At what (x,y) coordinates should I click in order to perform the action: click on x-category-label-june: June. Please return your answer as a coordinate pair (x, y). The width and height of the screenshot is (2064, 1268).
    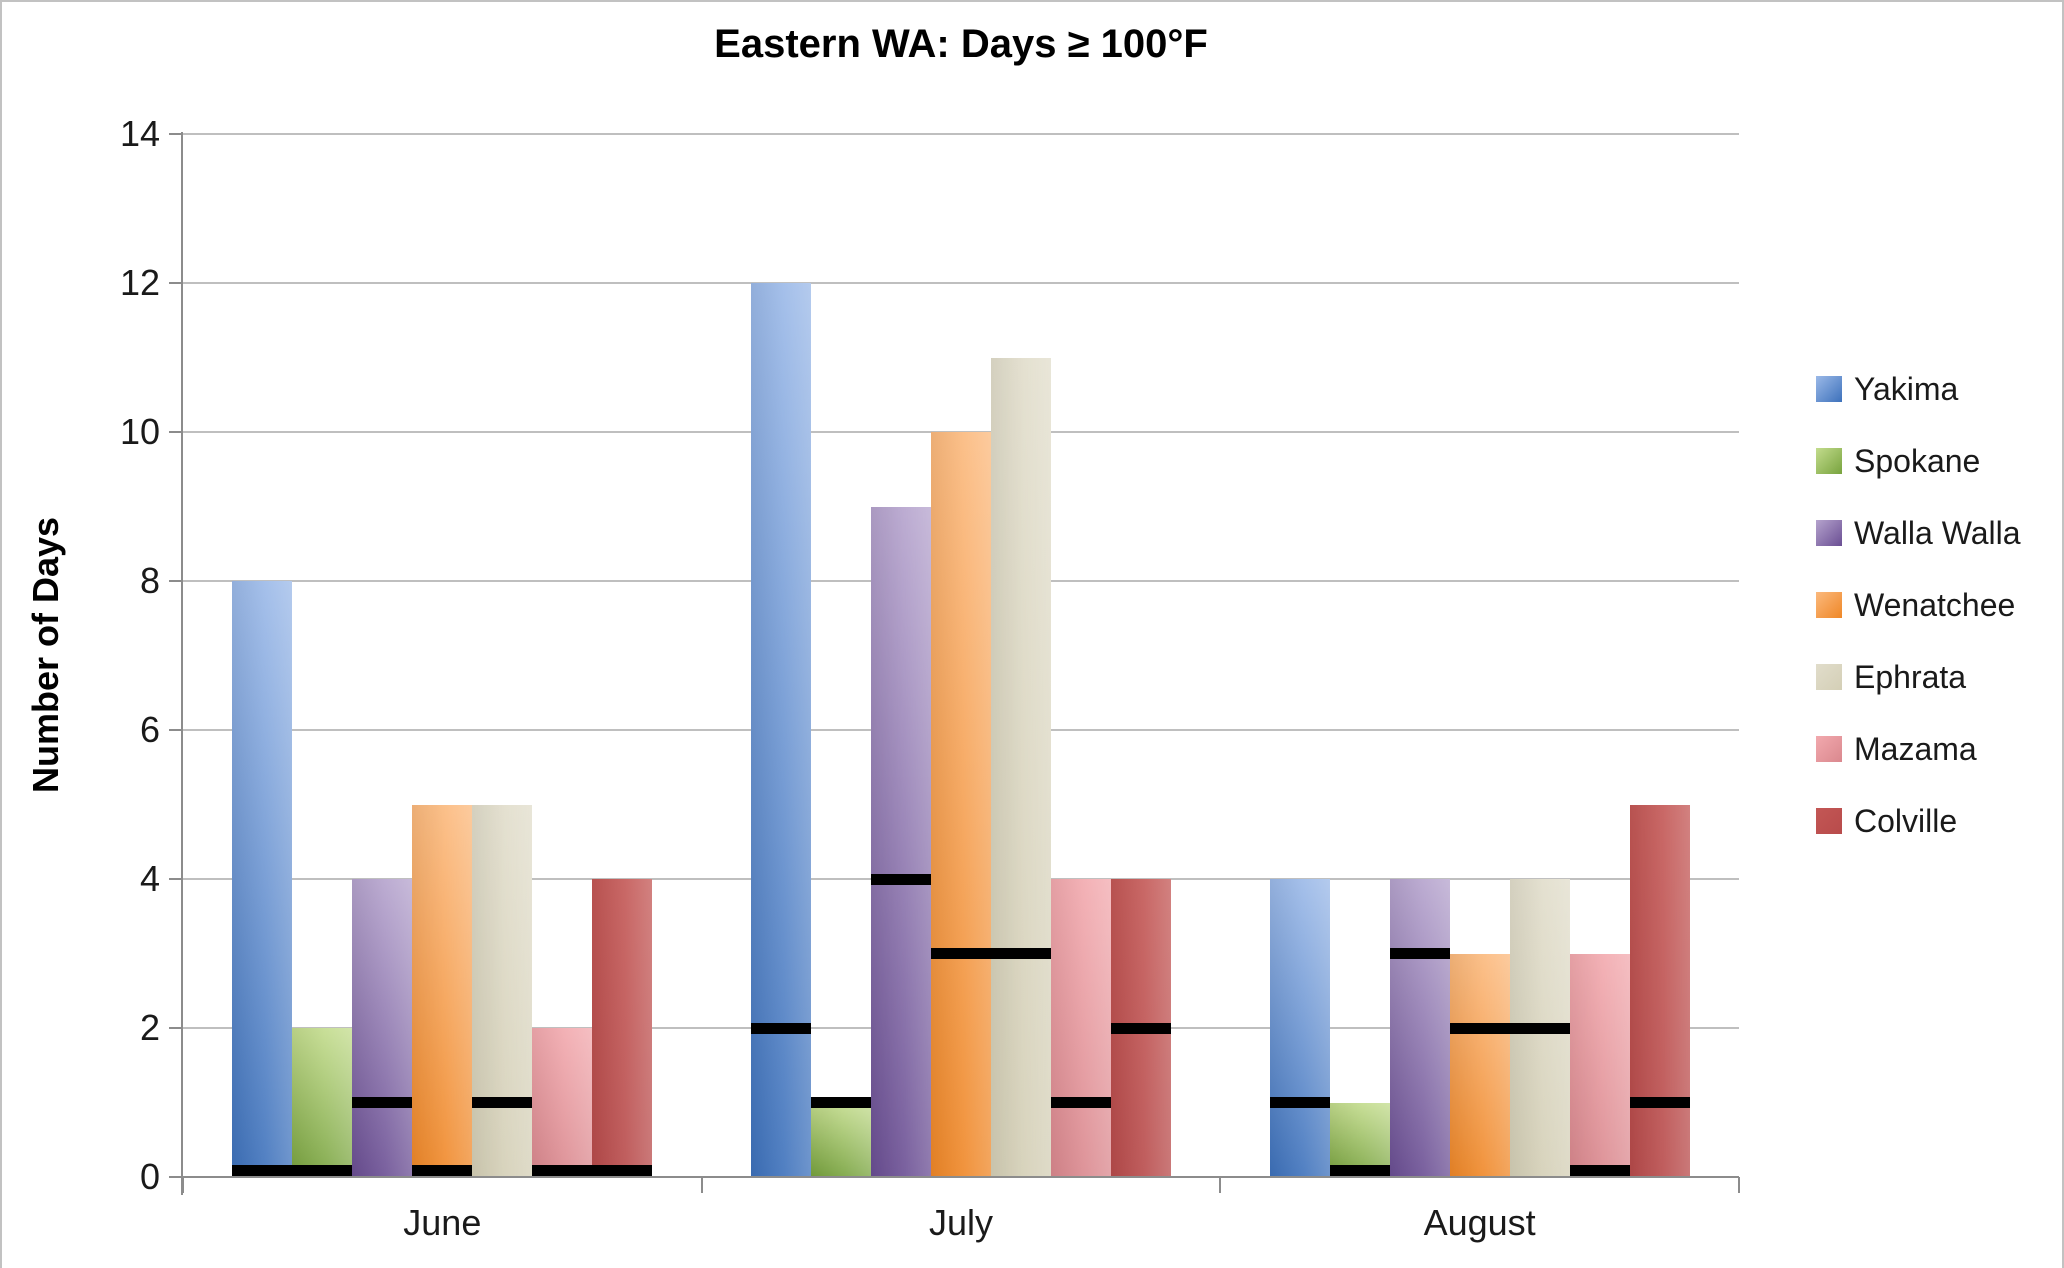
    Looking at the image, I should click on (442, 1222).